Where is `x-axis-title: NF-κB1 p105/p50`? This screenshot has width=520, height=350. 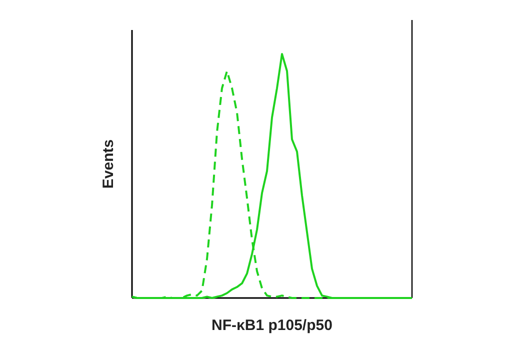
x-axis-title: NF-κB1 p105/p50 is located at coordinates (272, 325).